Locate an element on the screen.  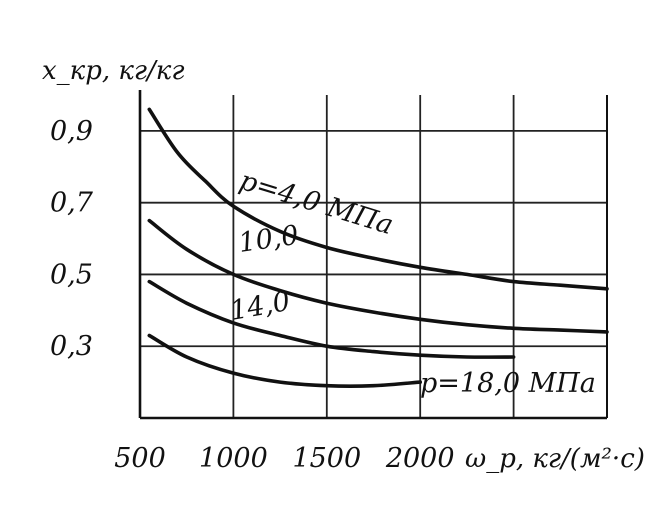
series-label-p14: 14,0 is located at coordinates (260, 306).